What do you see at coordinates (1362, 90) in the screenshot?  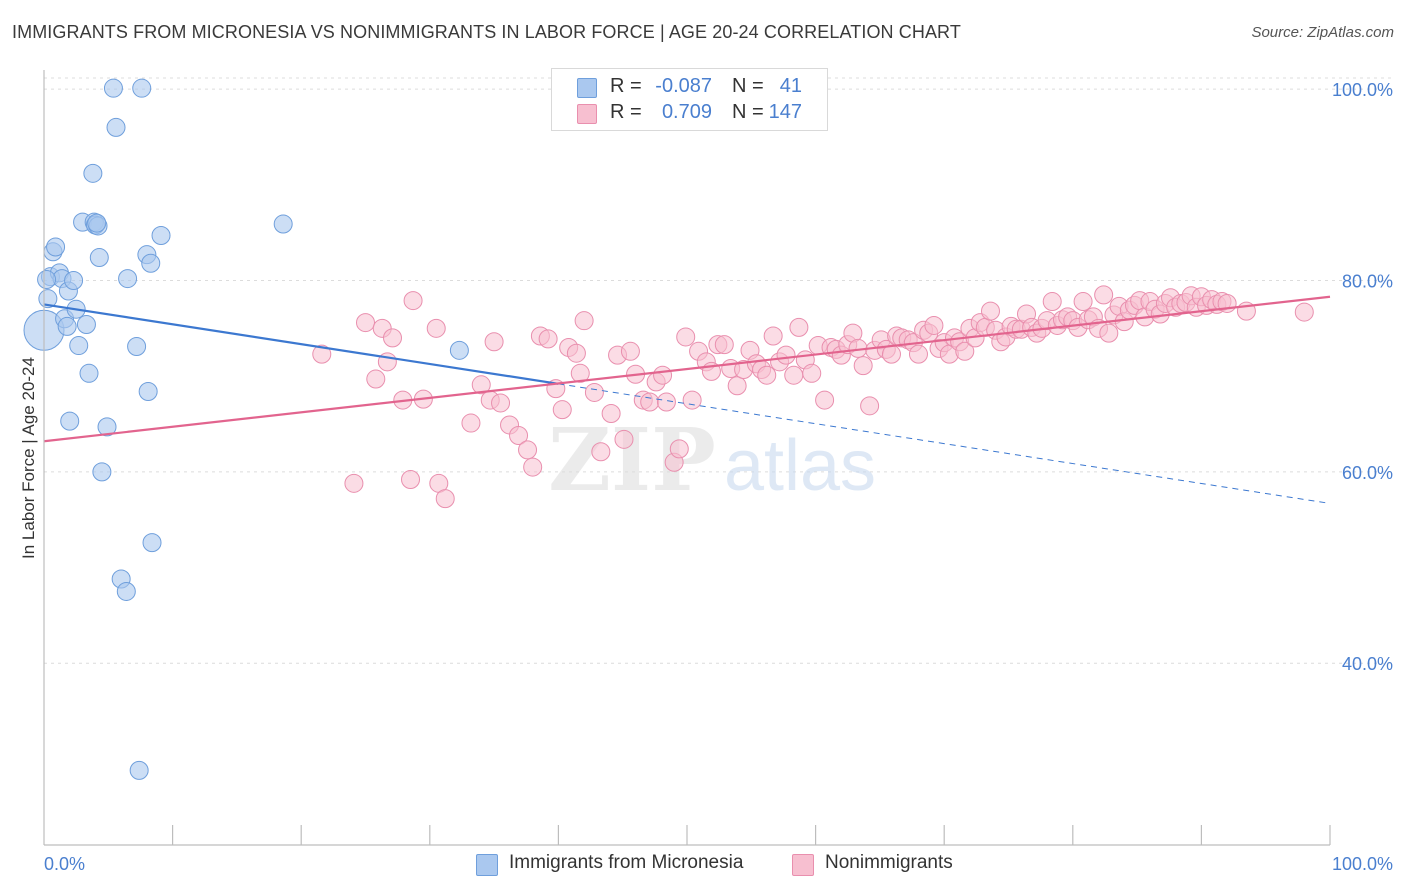 I see `y-tick-label: 100.0%` at bounding box center [1362, 90].